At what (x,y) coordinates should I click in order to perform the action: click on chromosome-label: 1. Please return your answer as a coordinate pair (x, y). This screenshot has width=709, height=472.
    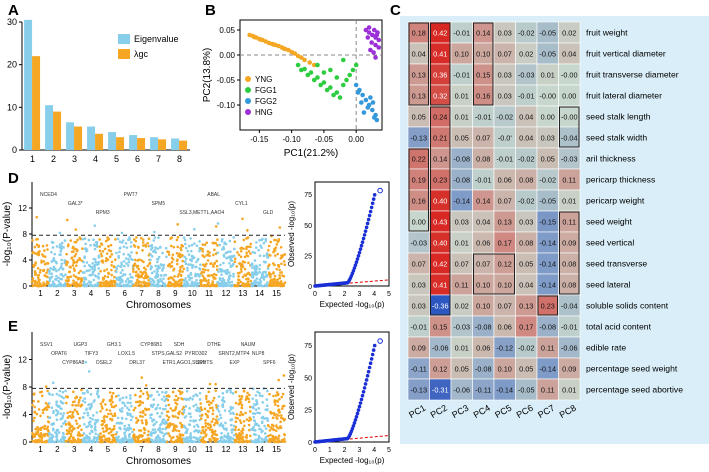
    Looking at the image, I should click on (40, 449).